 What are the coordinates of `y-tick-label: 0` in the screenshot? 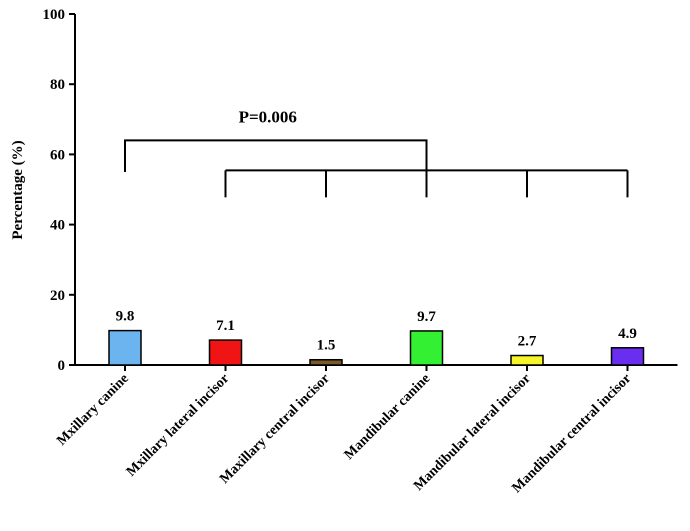 It's located at (62, 366).